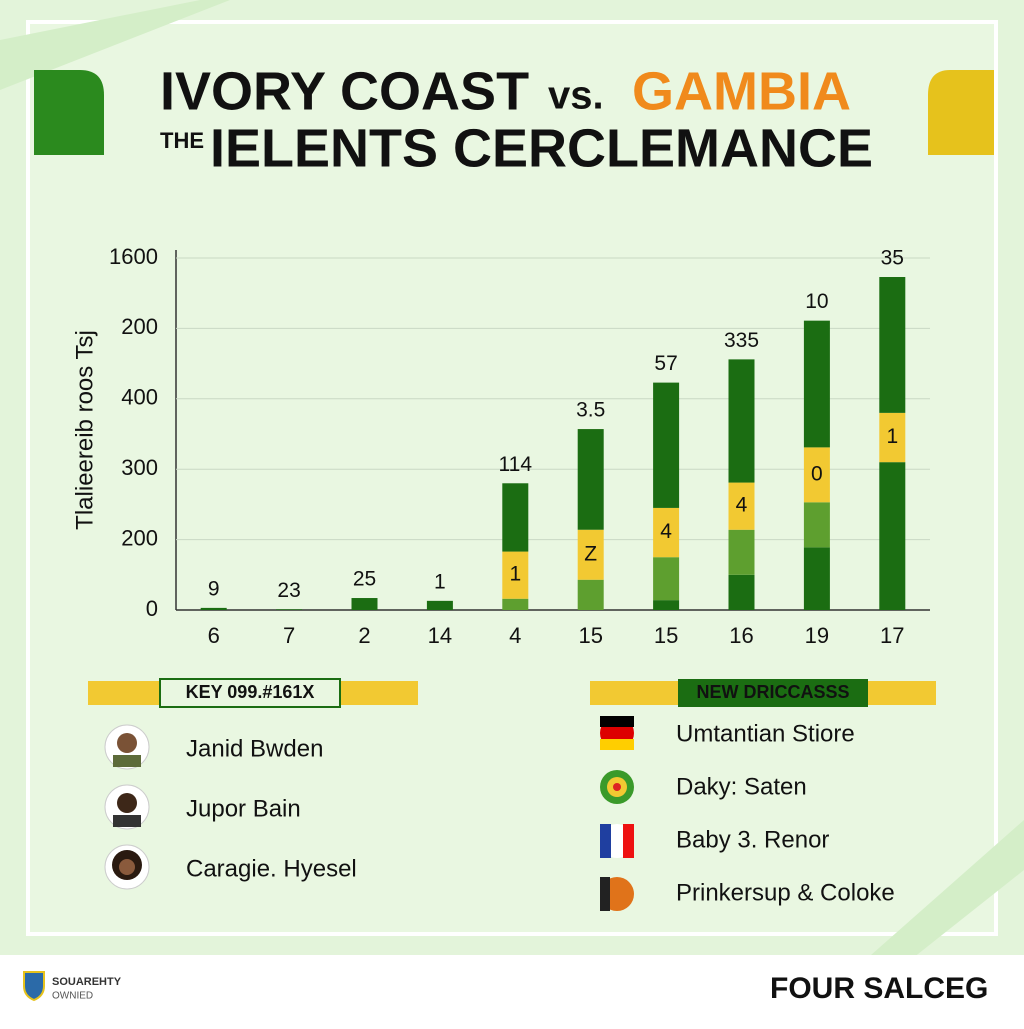  What do you see at coordinates (214, 588) in the screenshot?
I see `bar-top-label: 9` at bounding box center [214, 588].